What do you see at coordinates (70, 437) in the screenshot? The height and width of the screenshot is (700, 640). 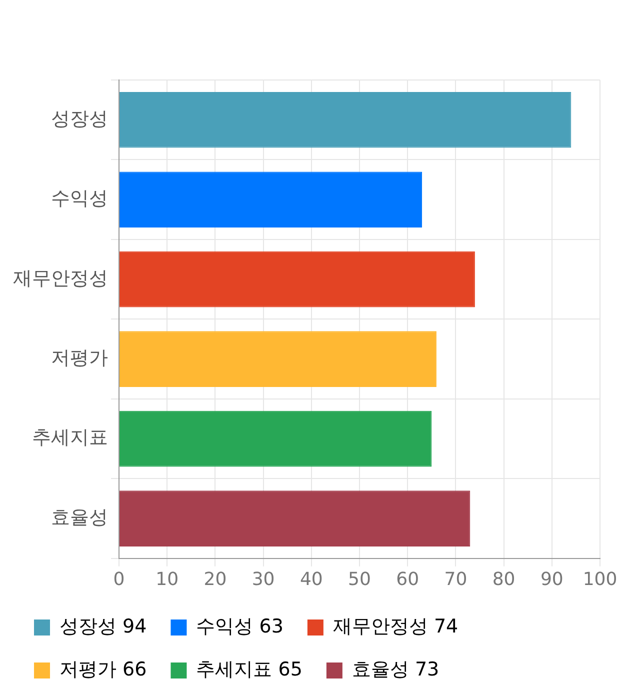 I see `y-tick-label: 추세지표` at bounding box center [70, 437].